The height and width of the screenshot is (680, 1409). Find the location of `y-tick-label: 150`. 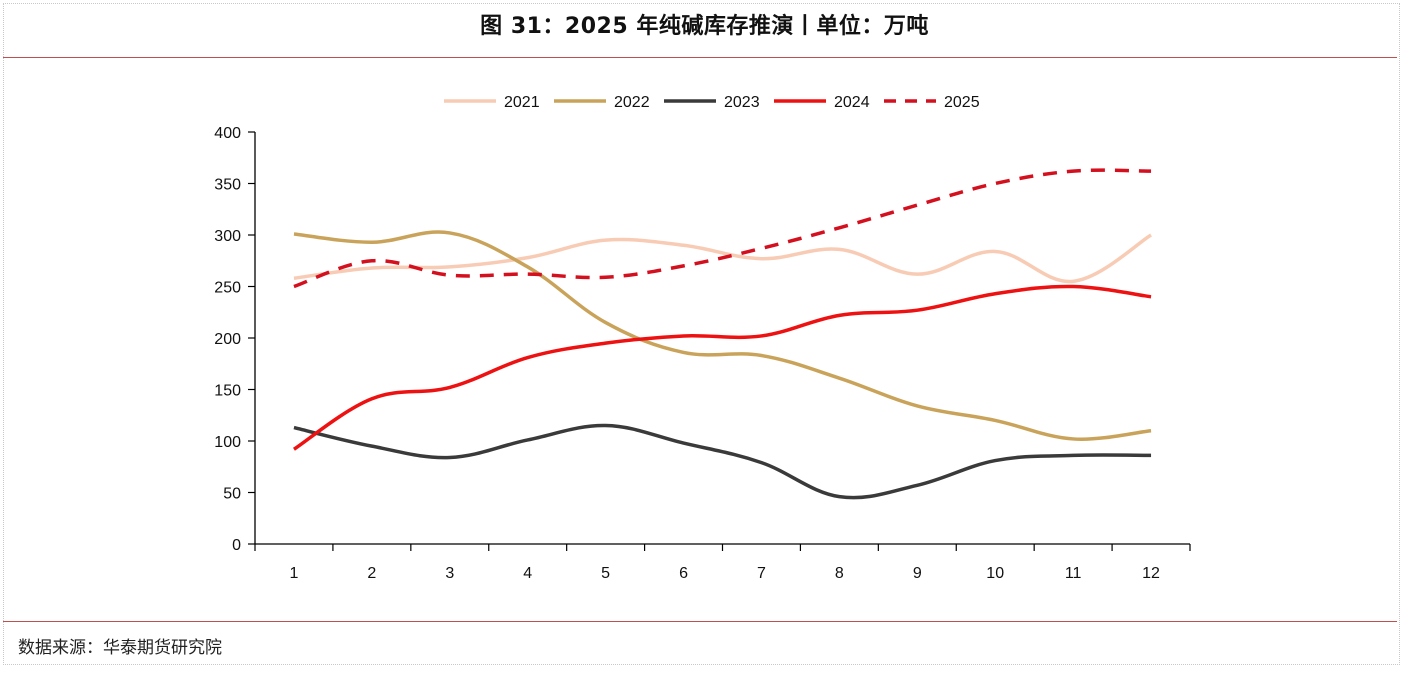

y-tick-label: 150 is located at coordinates (227, 391).